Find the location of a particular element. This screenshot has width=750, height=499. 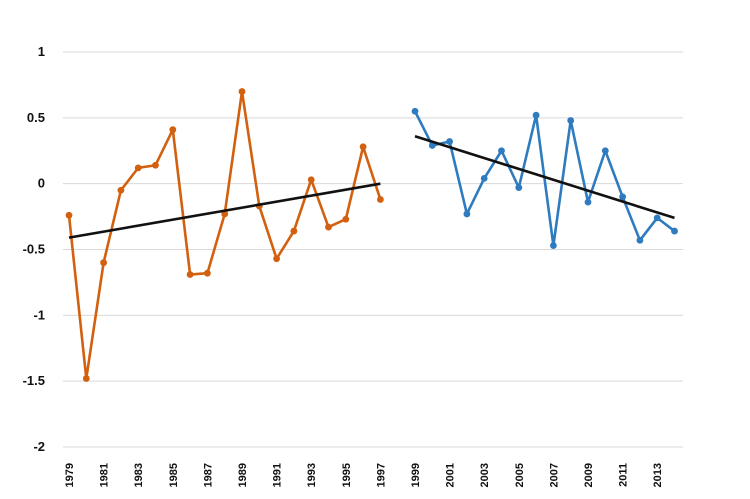

x-tick-label: 1987 is located at coordinates (208, 475).